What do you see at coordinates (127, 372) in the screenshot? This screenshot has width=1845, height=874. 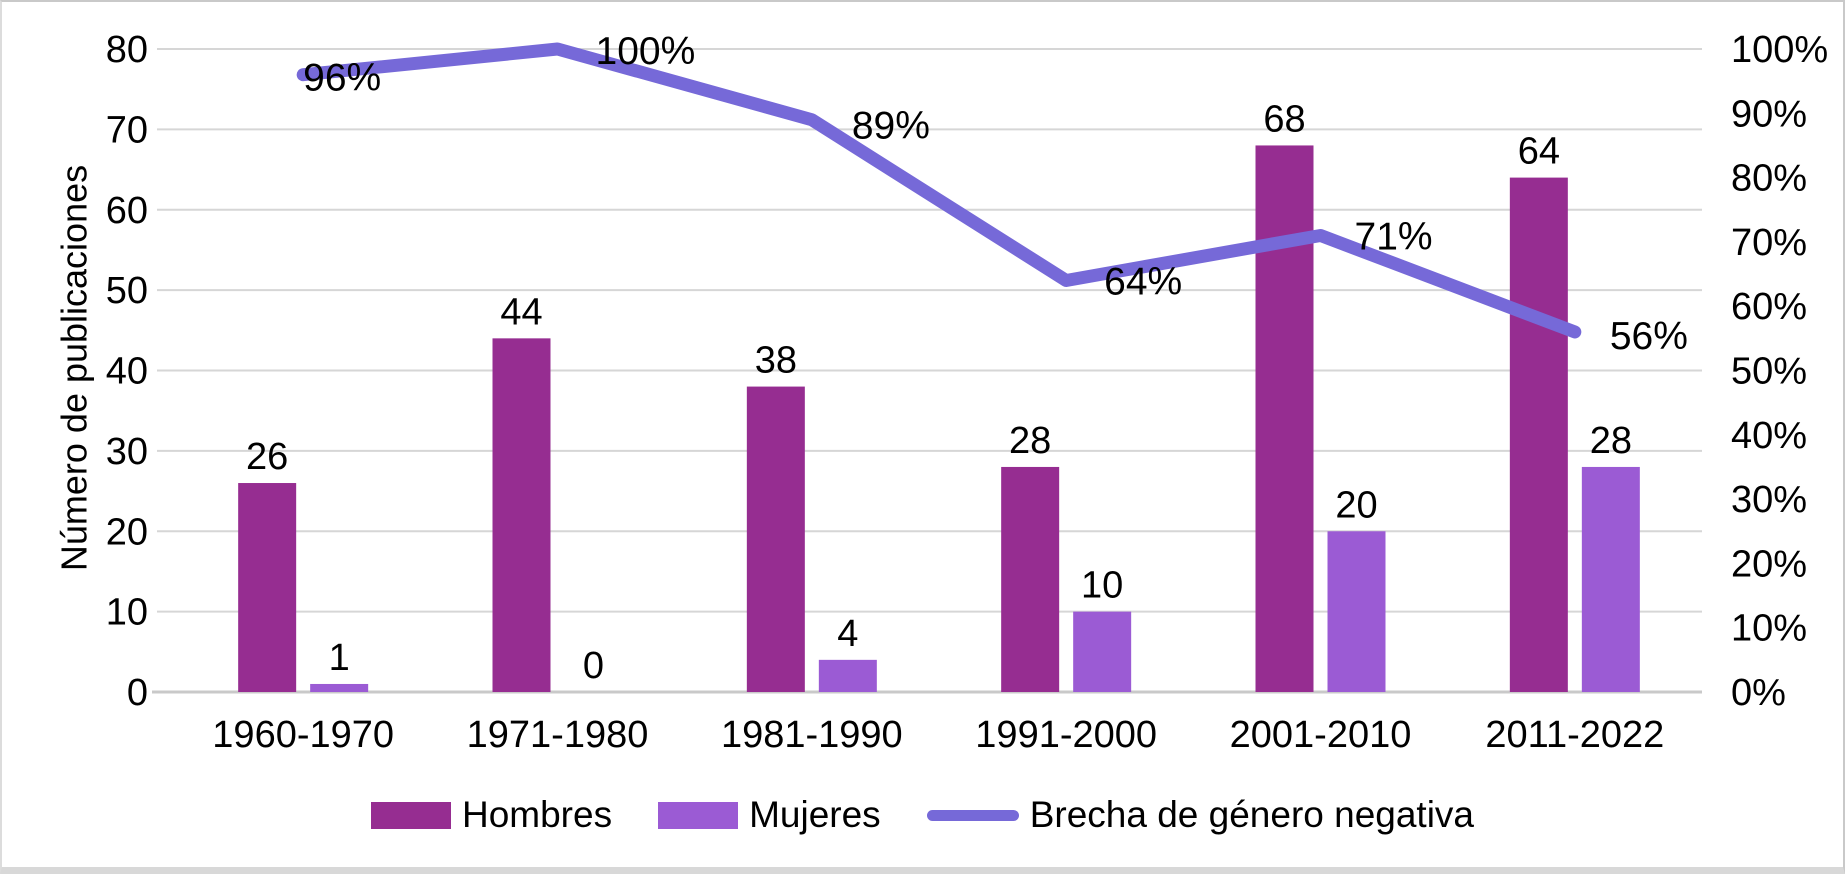 I see `y-axis-tick-label: 40` at bounding box center [127, 372].